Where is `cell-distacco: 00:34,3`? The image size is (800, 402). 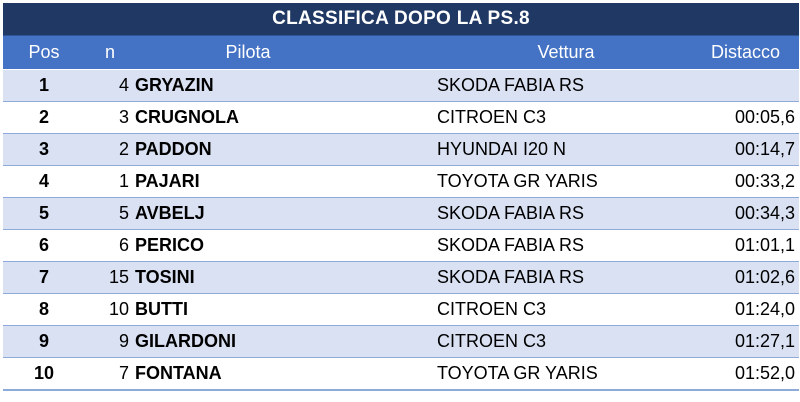 cell-distacco: 00:34,3 is located at coordinates (755, 213).